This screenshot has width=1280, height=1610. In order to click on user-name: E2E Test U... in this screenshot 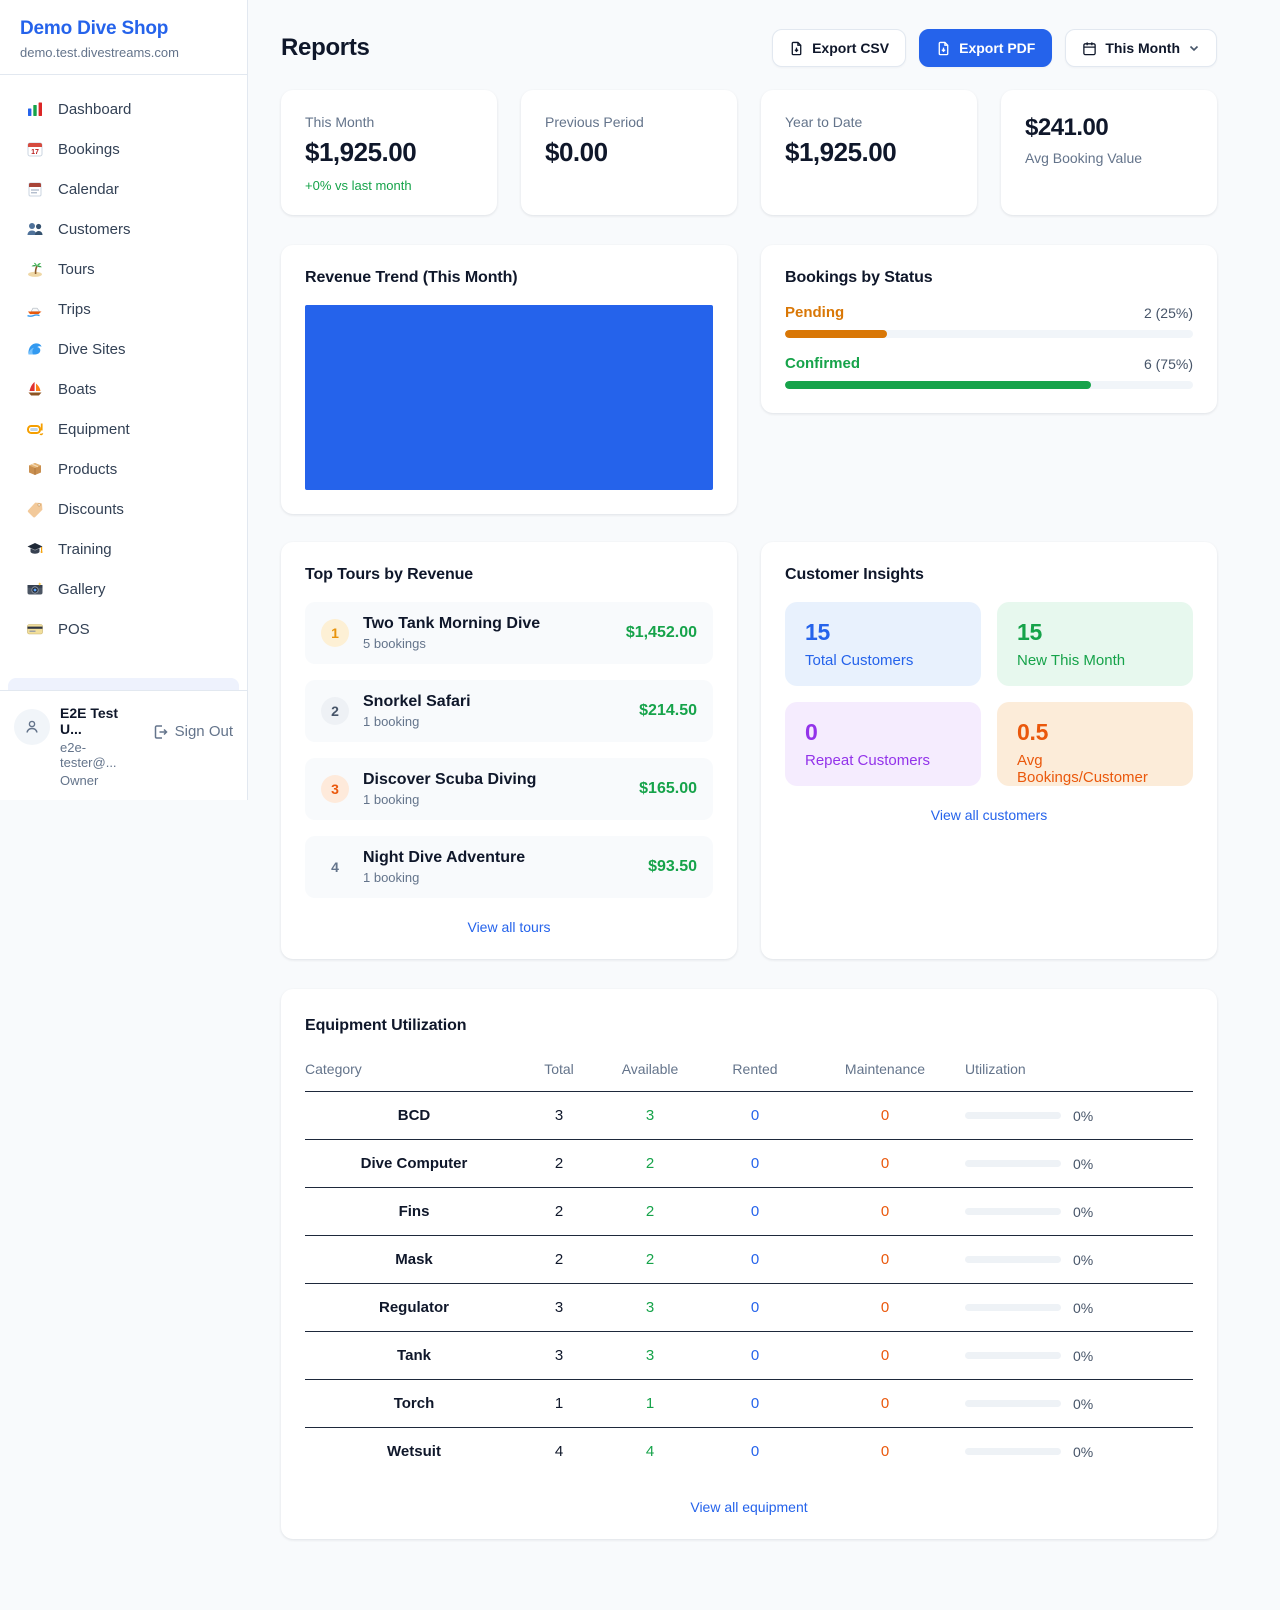, I will do `click(89, 721)`.